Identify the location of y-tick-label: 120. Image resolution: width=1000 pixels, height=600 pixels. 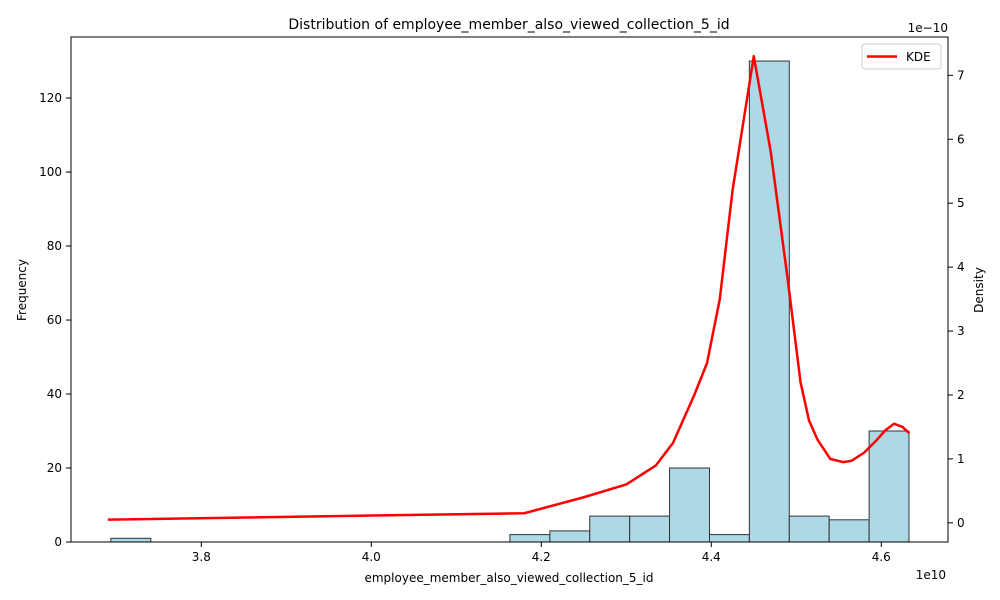
(50, 98).